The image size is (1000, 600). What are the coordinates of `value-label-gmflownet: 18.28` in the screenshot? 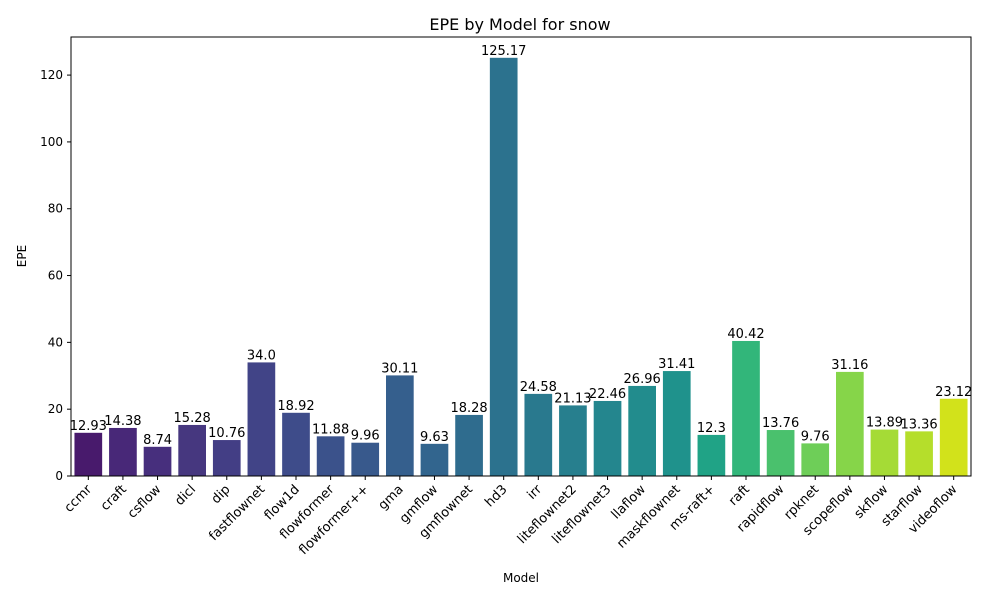 It's located at (468, 408).